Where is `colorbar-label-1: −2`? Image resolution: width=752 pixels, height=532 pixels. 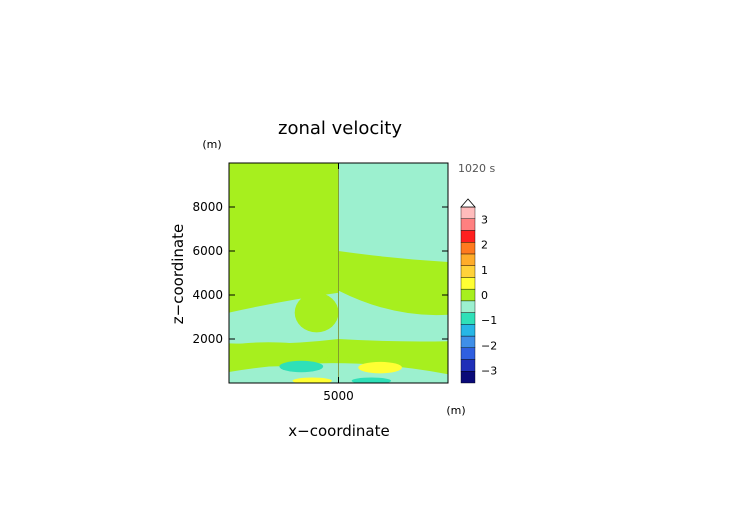
colorbar-label-1: −2 is located at coordinates (489, 345).